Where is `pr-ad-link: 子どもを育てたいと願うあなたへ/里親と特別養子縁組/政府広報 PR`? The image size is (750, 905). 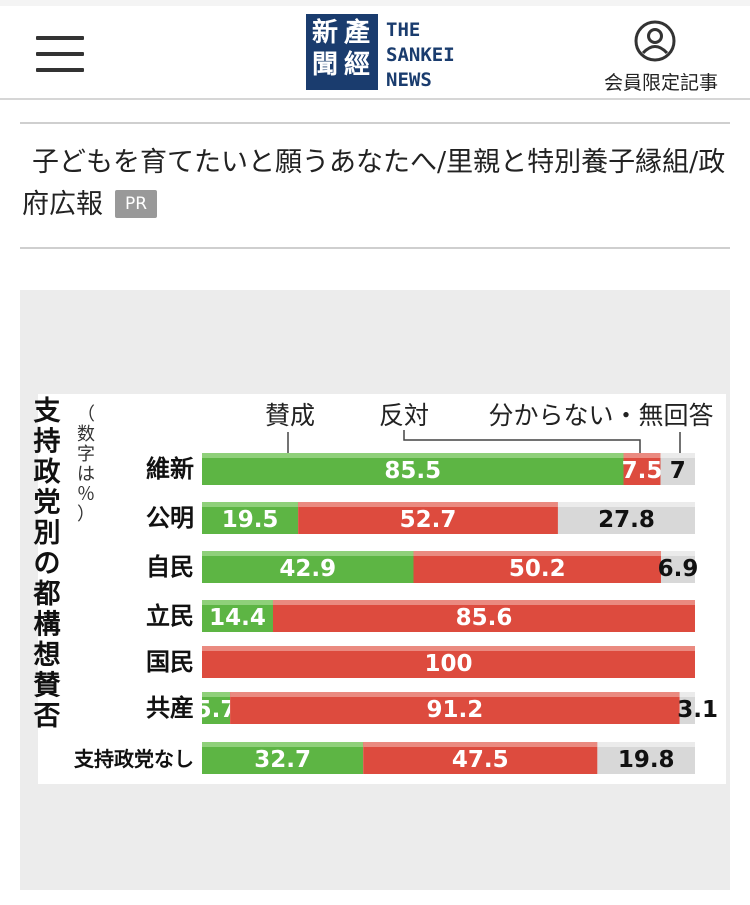 pr-ad-link: 子どもを育てたいと願うあなたへ/里親と特別養子縁組/政府広報 PR is located at coordinates (374, 184).